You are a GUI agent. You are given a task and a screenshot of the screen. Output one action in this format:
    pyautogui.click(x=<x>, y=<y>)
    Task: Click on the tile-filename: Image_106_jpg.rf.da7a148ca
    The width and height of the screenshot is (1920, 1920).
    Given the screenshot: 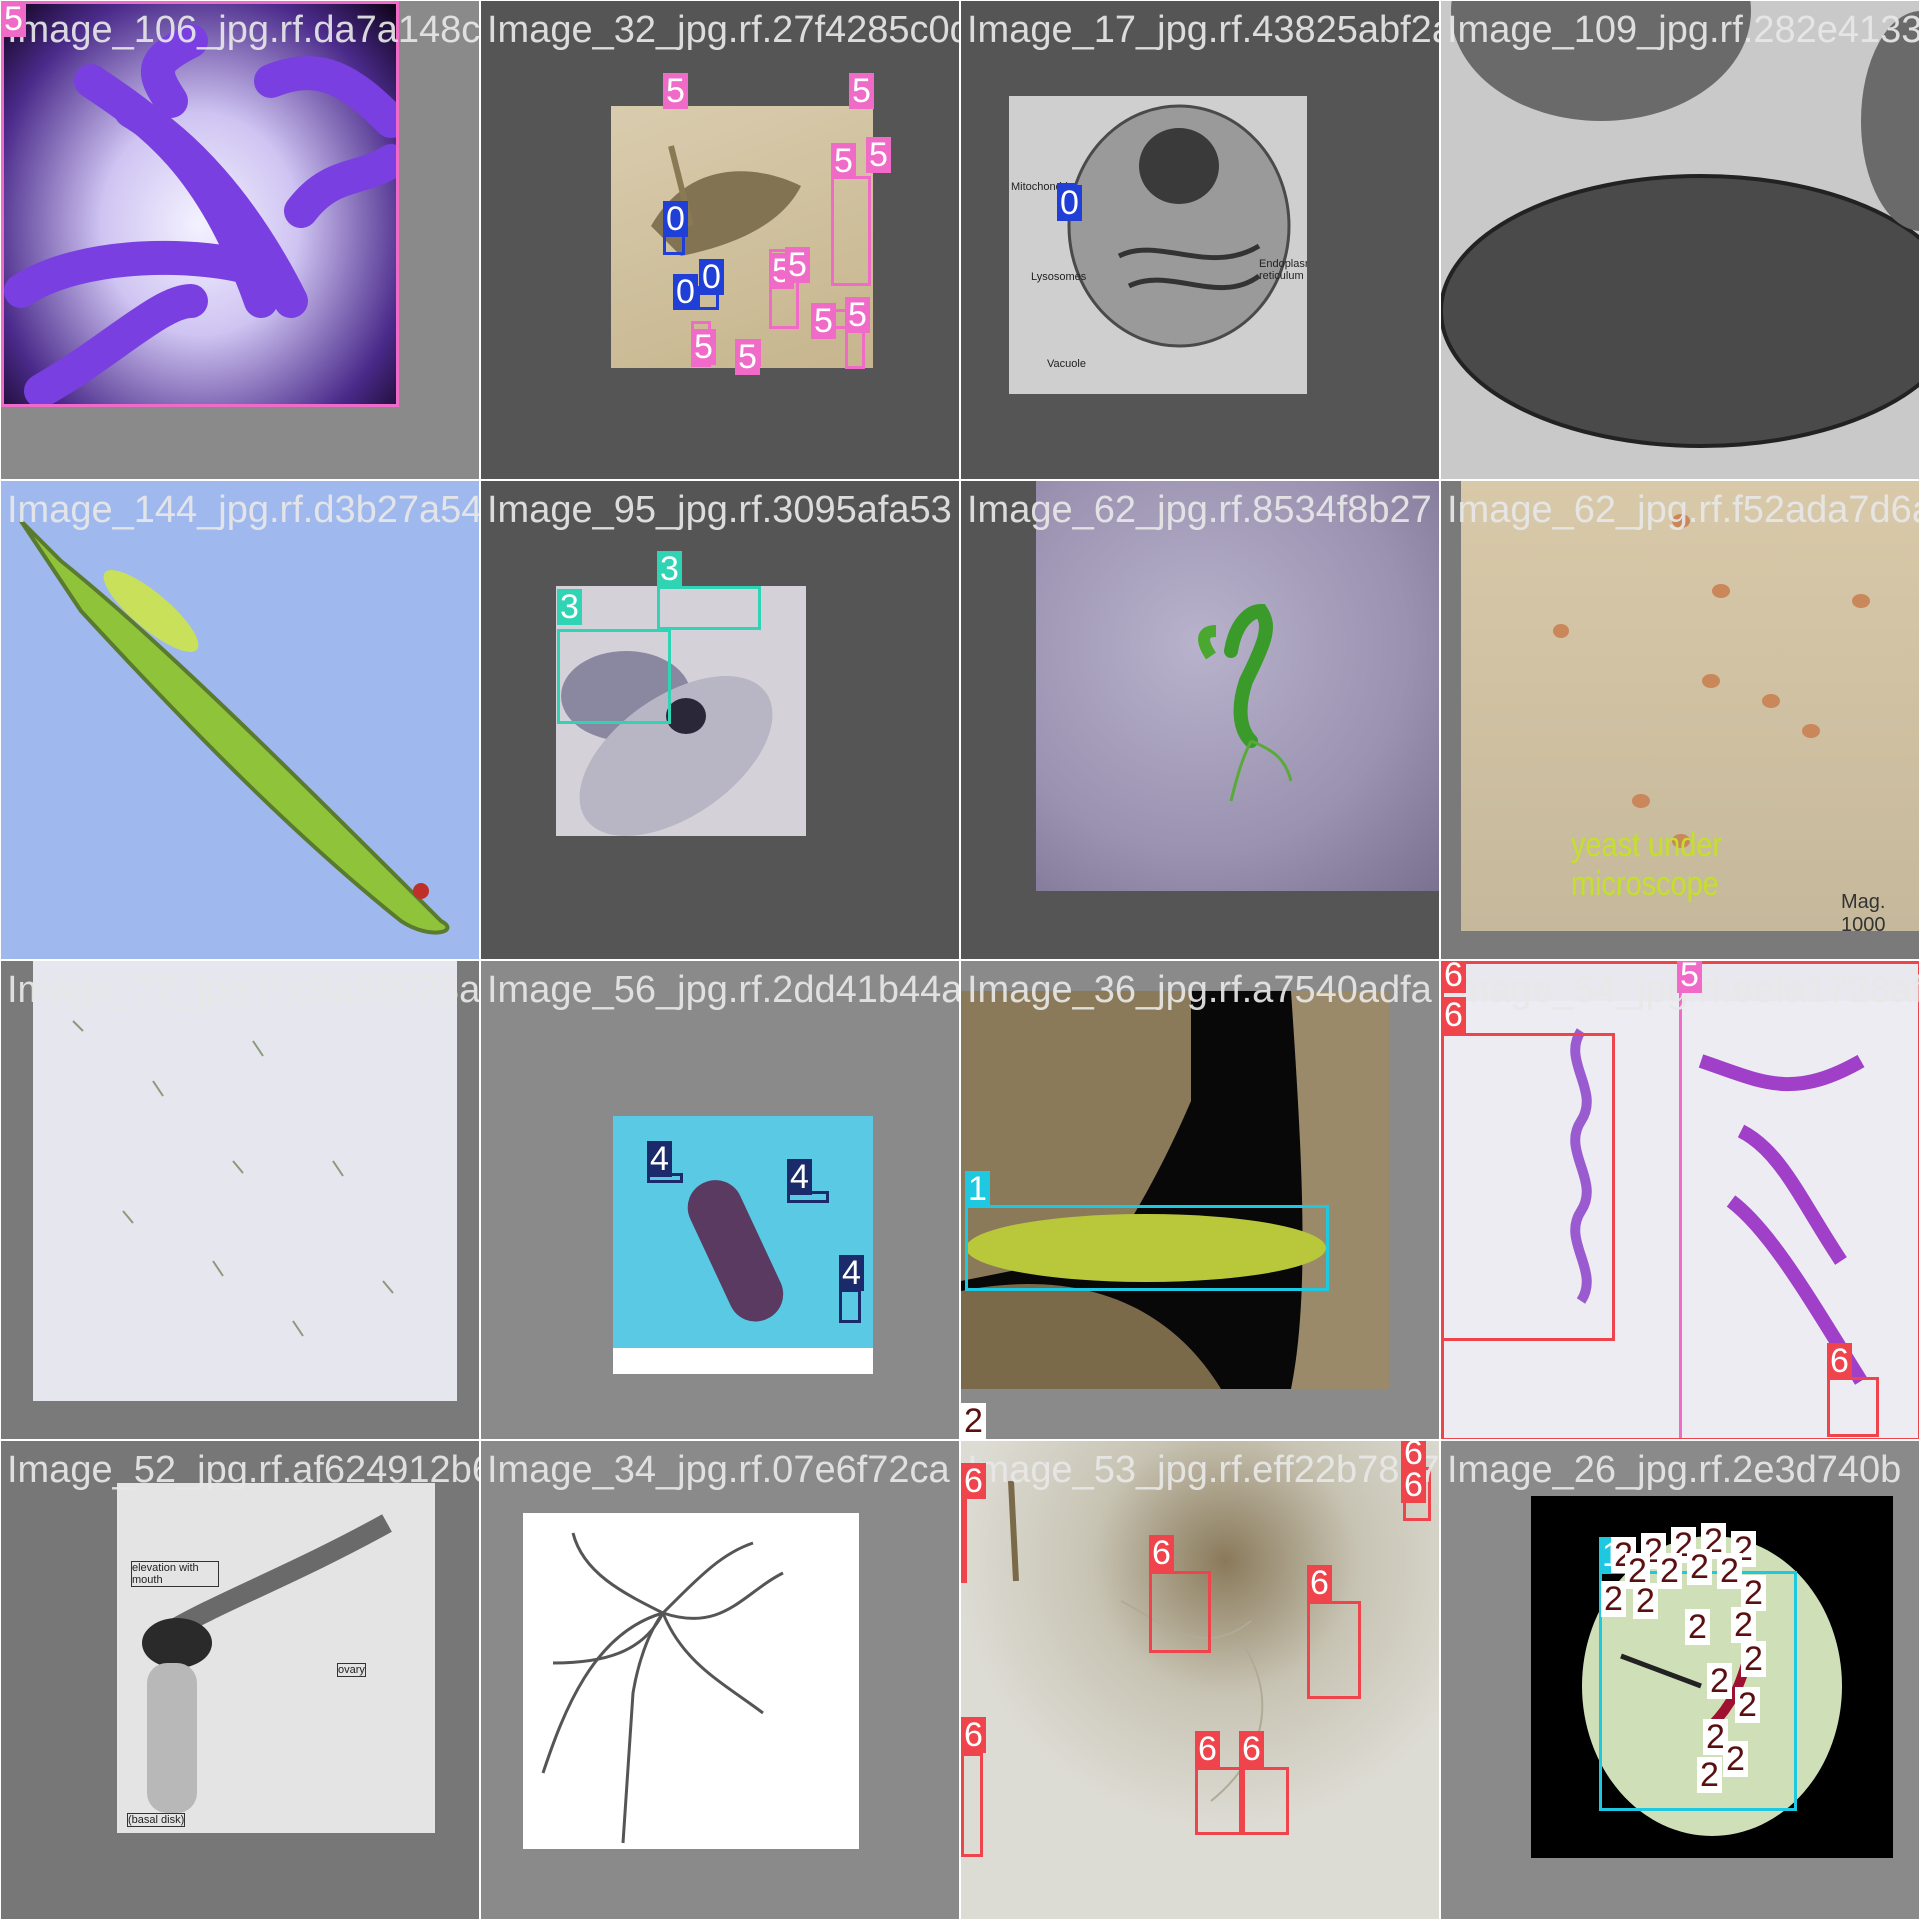 What is the action you would take?
    pyautogui.click(x=243, y=30)
    